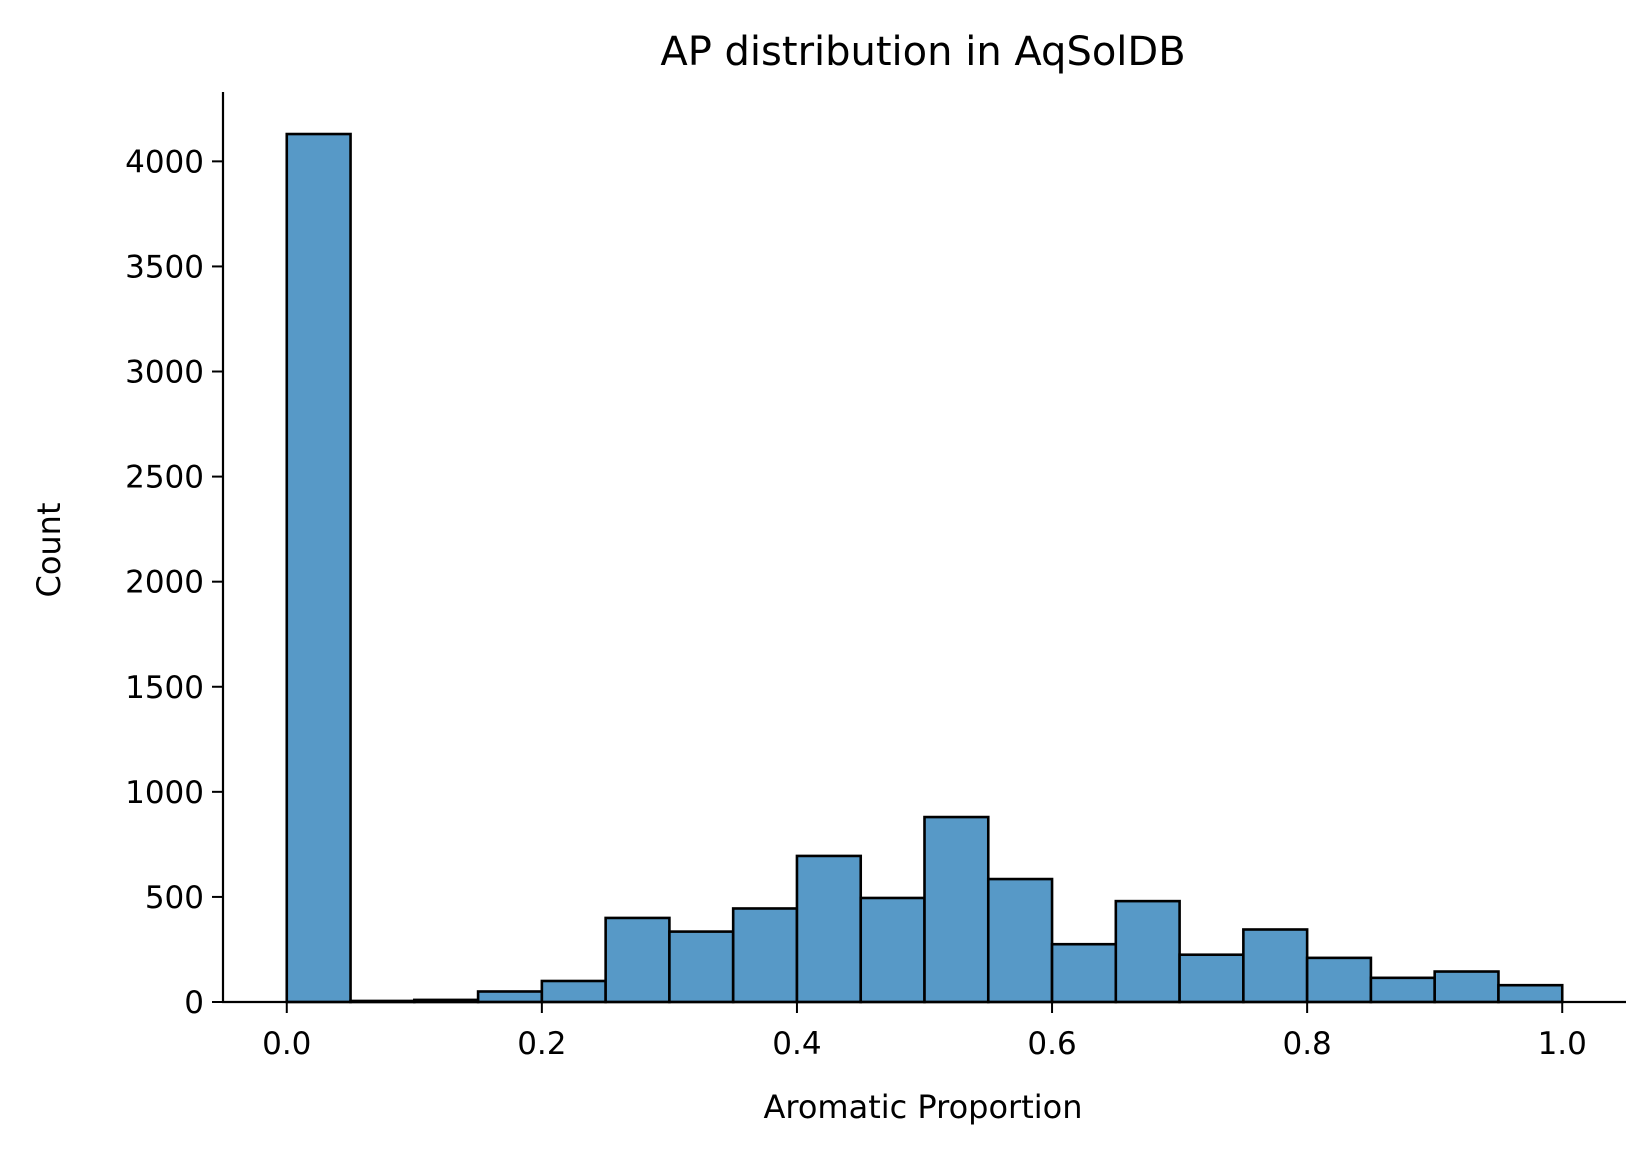 The image size is (1646, 1154). What do you see at coordinates (796, 1044) in the screenshot?
I see `x-tick-label: 0.4` at bounding box center [796, 1044].